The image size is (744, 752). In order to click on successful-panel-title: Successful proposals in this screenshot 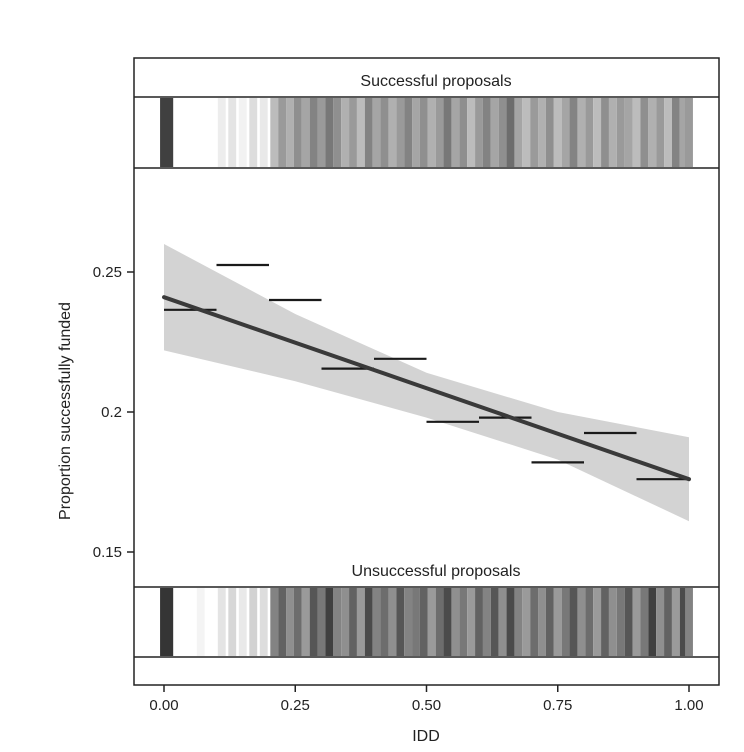, I will do `click(435, 81)`.